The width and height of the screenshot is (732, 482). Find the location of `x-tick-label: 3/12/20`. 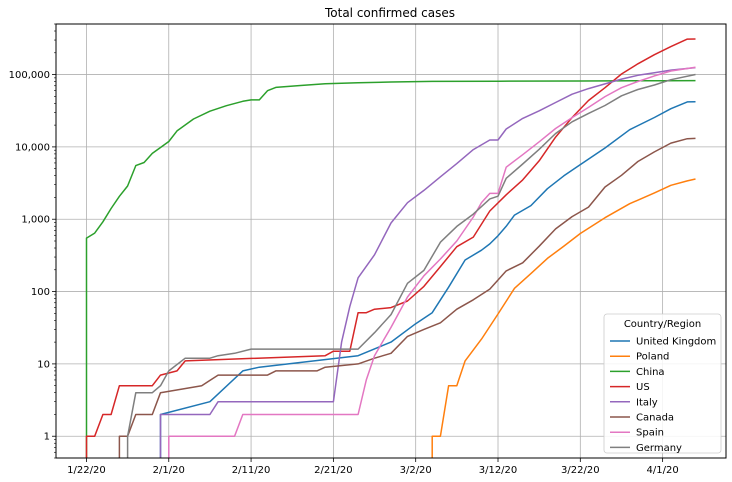

x-tick-label: 3/12/20 is located at coordinates (498, 470).